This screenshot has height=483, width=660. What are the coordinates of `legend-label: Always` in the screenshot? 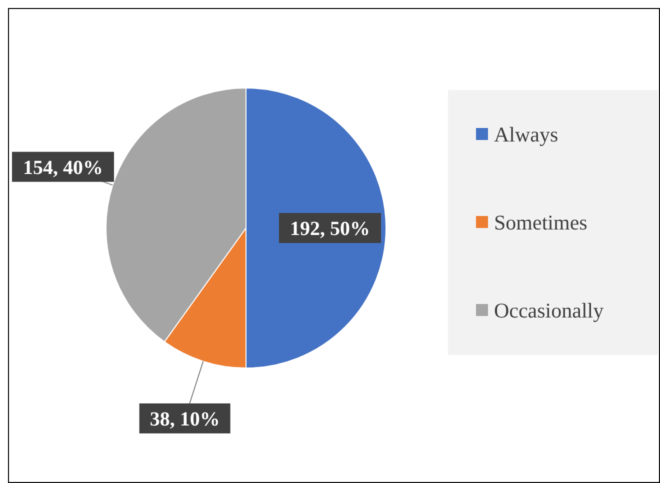 It's located at (526, 134).